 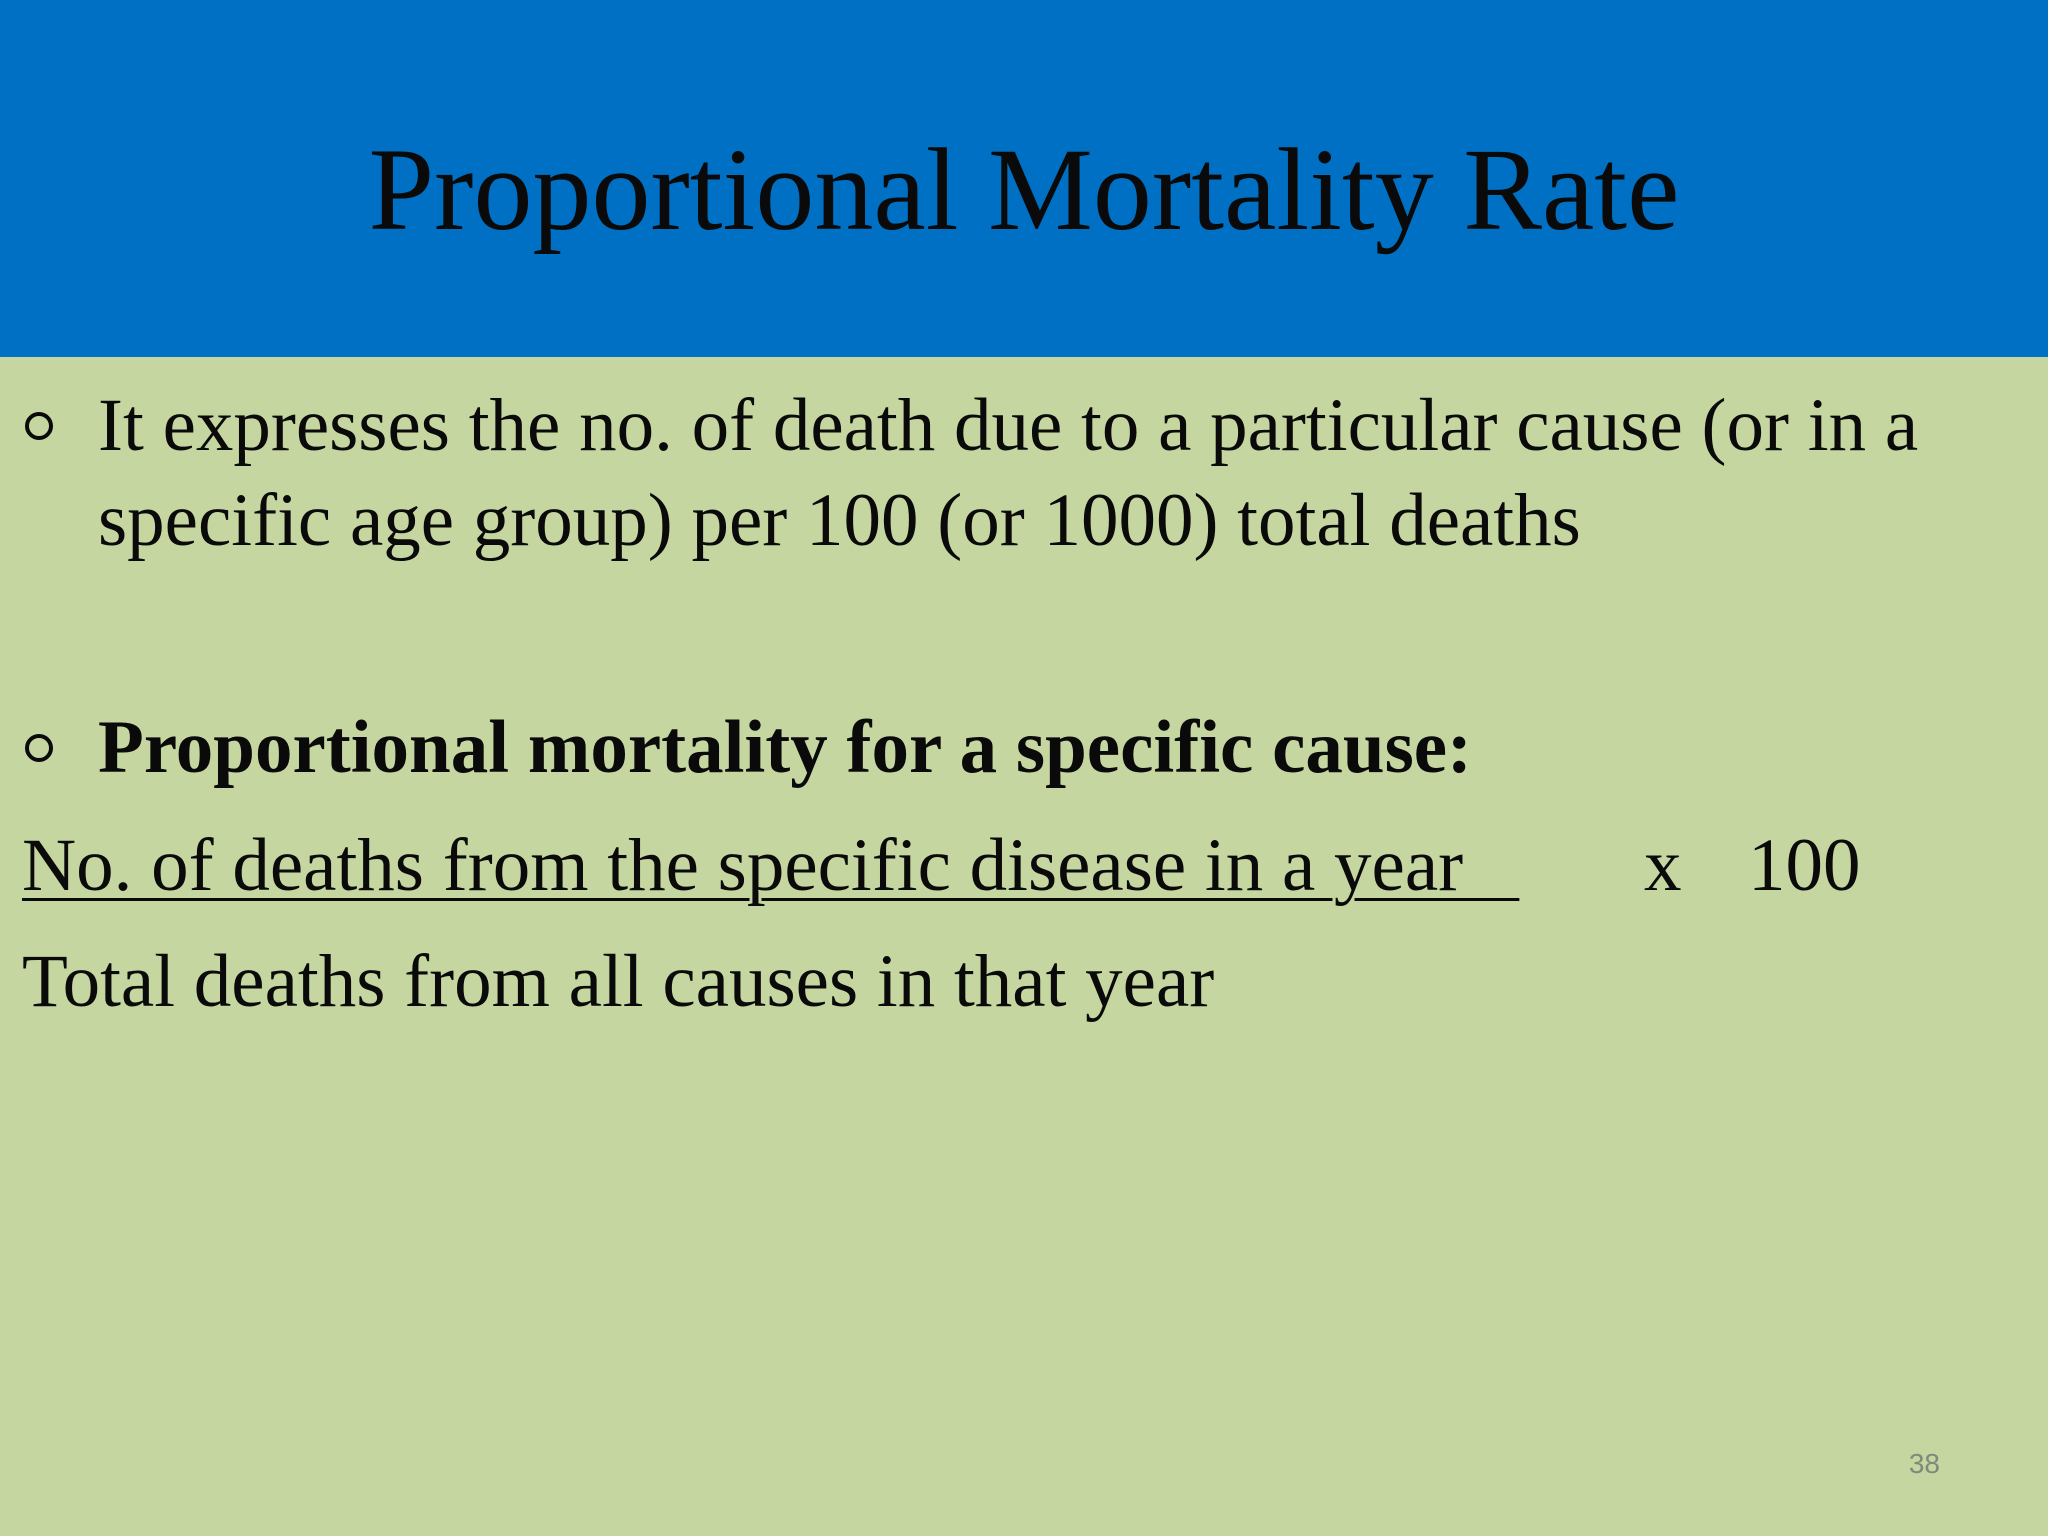 I want to click on page-number: 38, so click(x=1924, y=1463).